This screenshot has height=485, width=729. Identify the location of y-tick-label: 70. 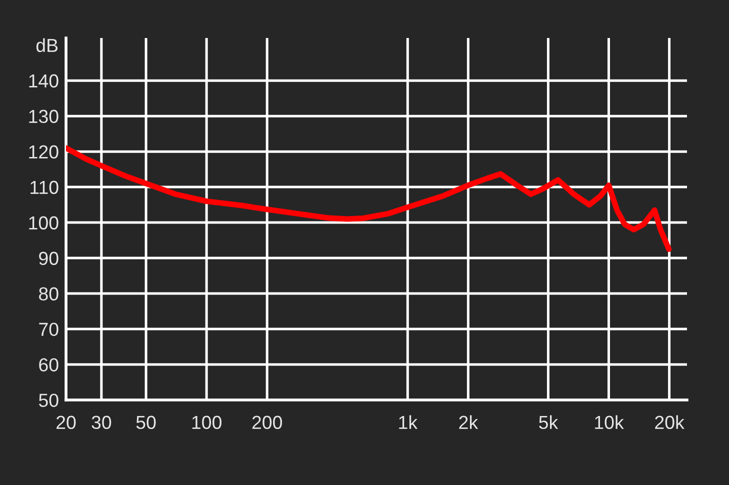
(48, 329).